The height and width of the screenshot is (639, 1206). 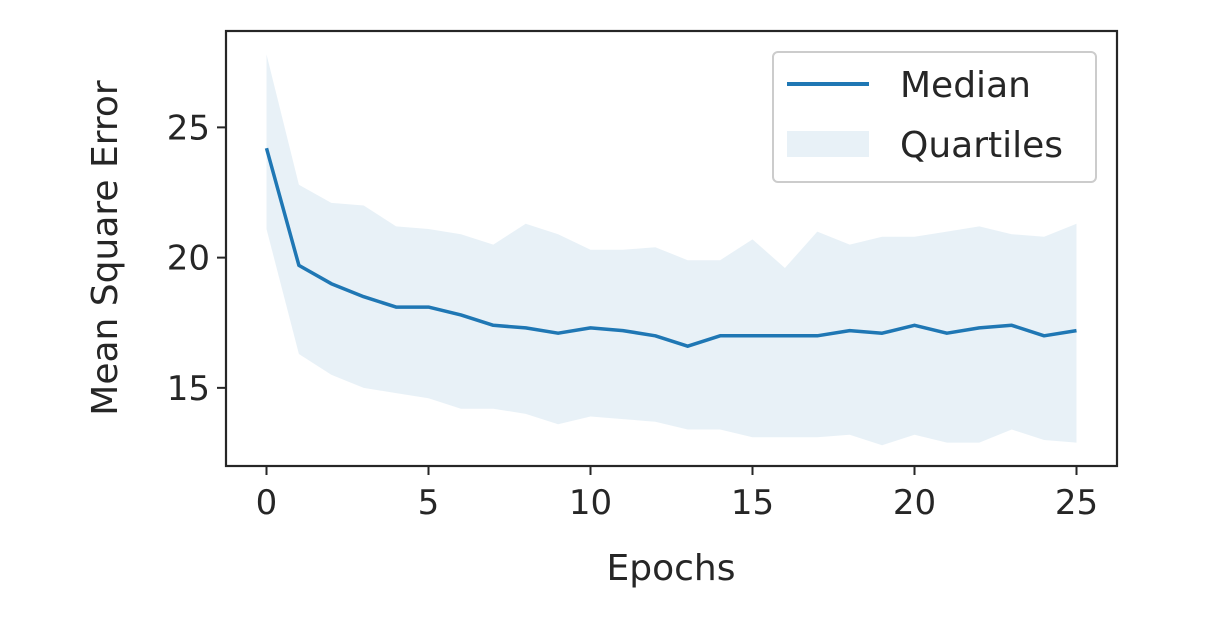 I want to click on x-tick-label: 25, so click(x=1076, y=503).